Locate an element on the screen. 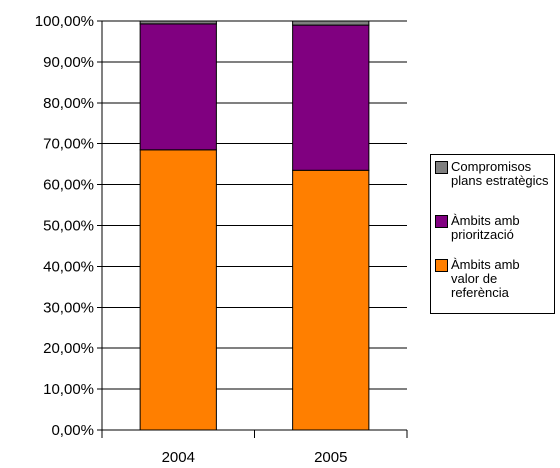 This screenshot has height=468, width=560. legend-item-compromisos: Compromisos plans estratègics is located at coordinates (493, 174).